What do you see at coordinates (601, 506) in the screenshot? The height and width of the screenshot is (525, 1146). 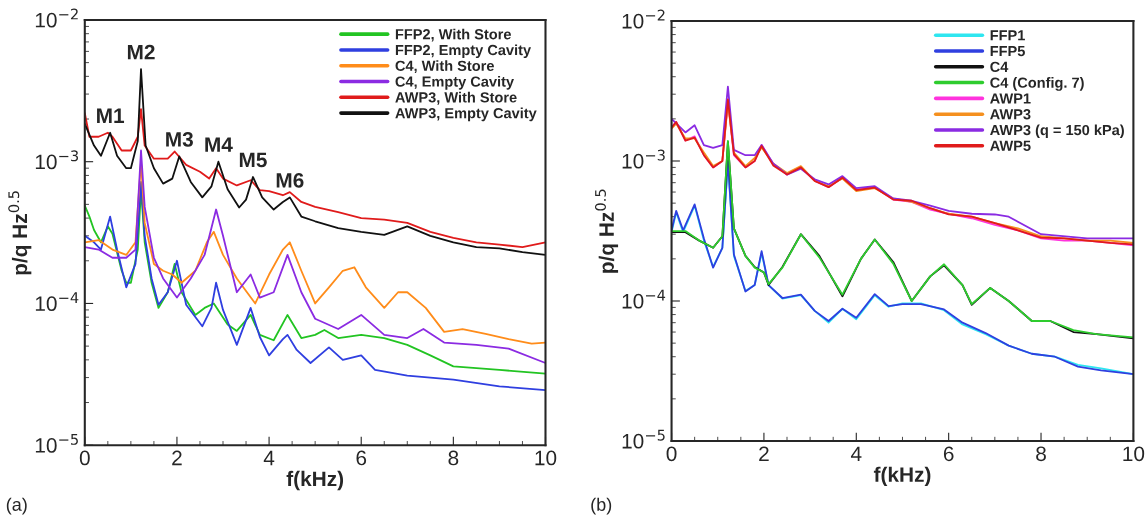 I see `text: (b)` at bounding box center [601, 506].